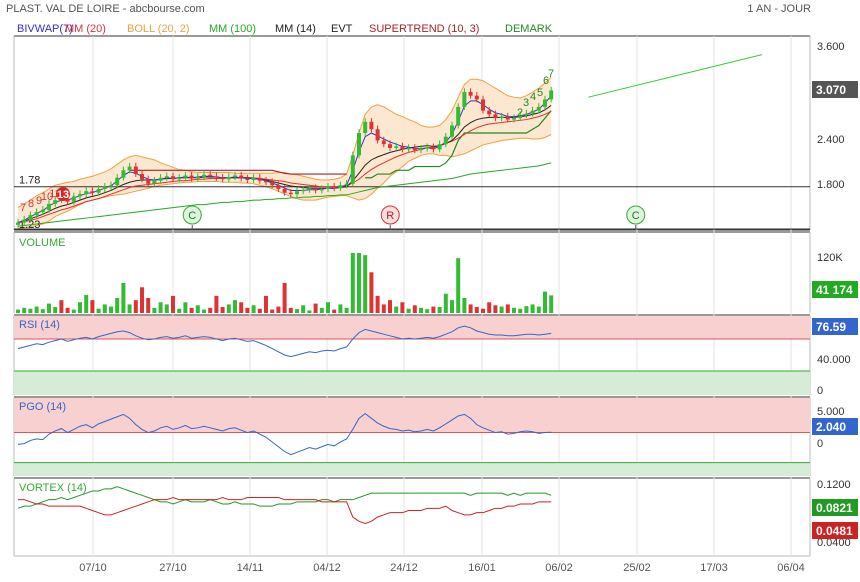 The height and width of the screenshot is (582, 860). I want to click on demark-label: 3, so click(526, 103).